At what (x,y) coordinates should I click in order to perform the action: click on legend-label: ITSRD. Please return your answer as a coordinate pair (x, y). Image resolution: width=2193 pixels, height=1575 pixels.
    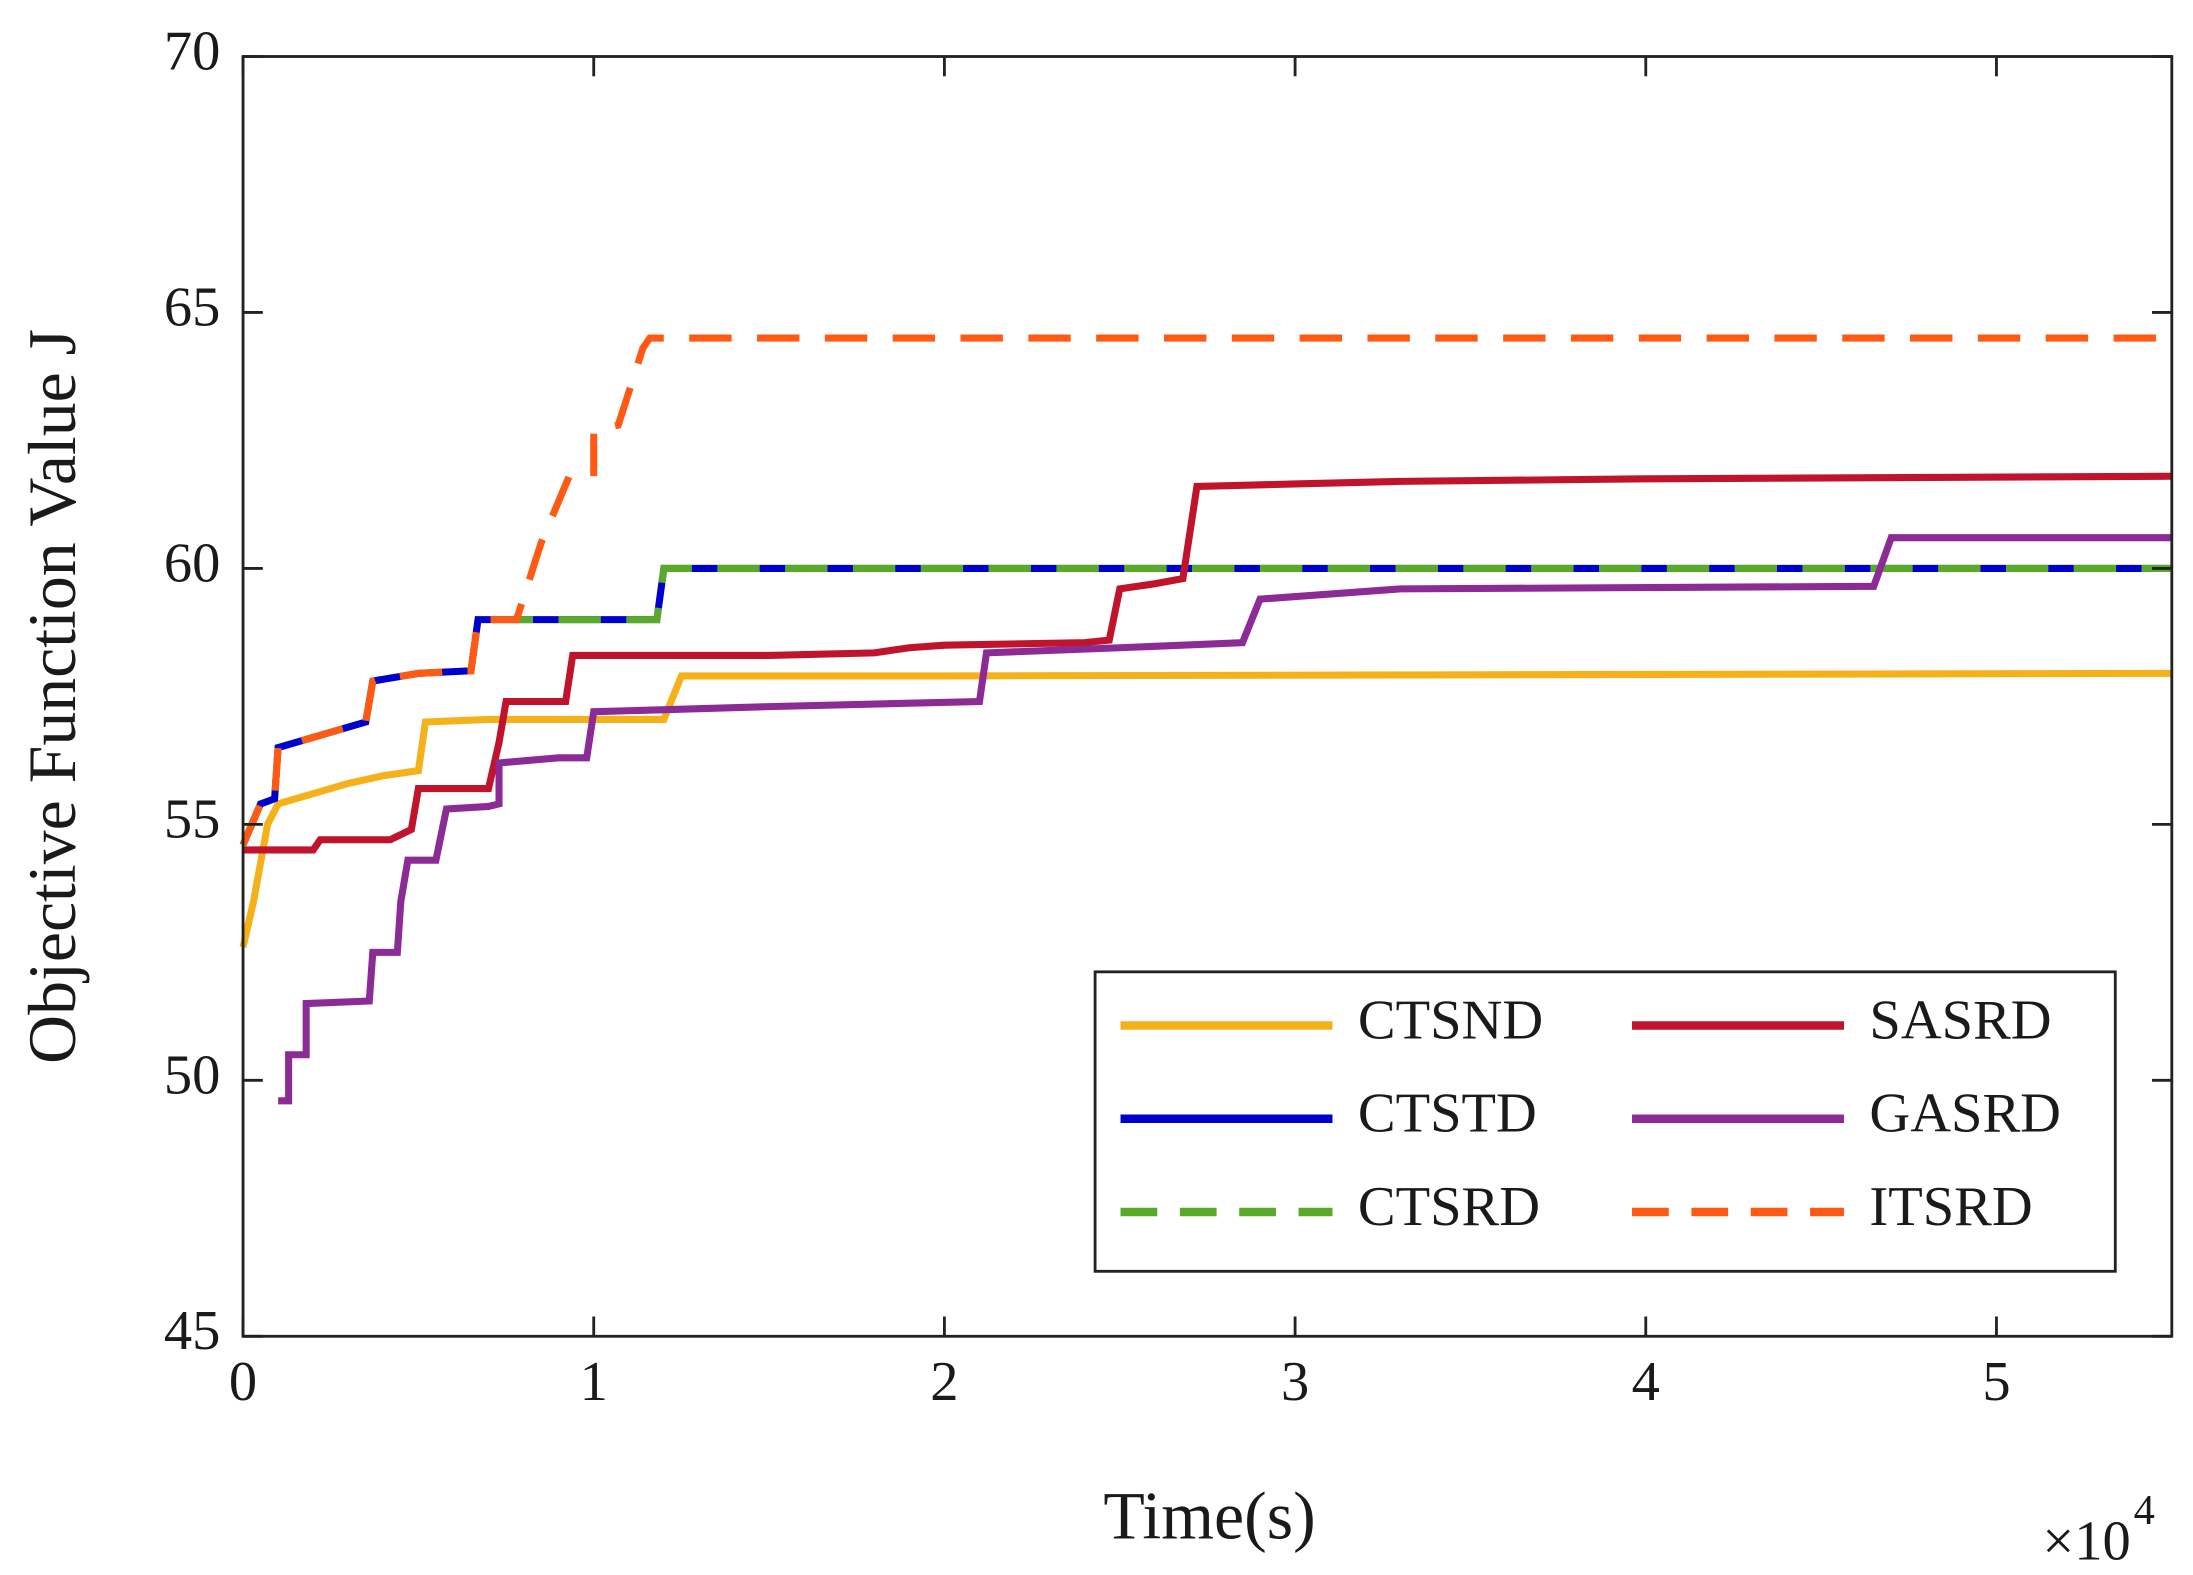
    Looking at the image, I should click on (1950, 1207).